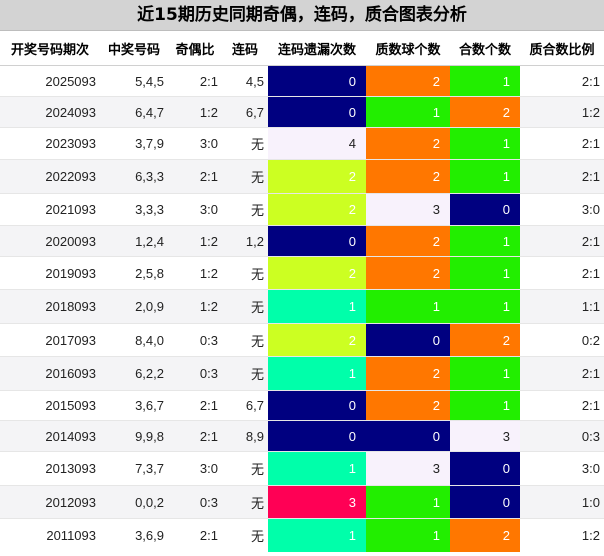 The height and width of the screenshot is (556, 604). What do you see at coordinates (134, 48) in the screenshot?
I see `header-number: 中奖号码` at bounding box center [134, 48].